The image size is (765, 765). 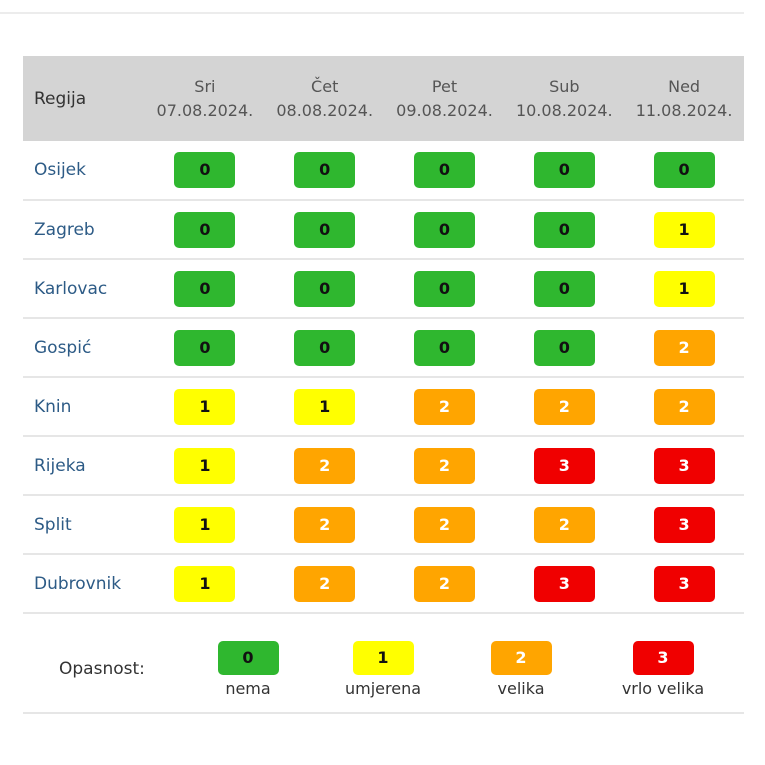 What do you see at coordinates (444, 86) in the screenshot?
I see `day-name: Pet` at bounding box center [444, 86].